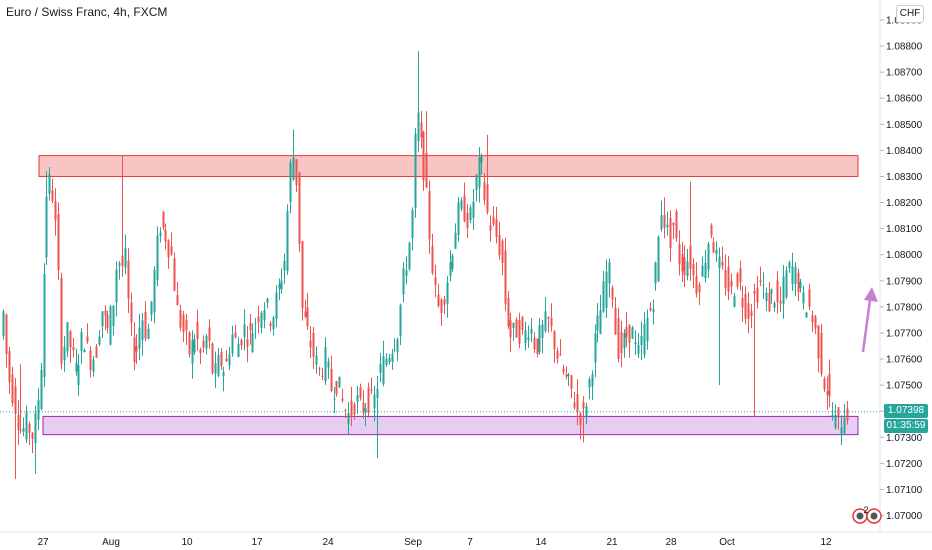 The image size is (932, 550). What do you see at coordinates (448, 166) in the screenshot?
I see `resistance-zone` at bounding box center [448, 166].